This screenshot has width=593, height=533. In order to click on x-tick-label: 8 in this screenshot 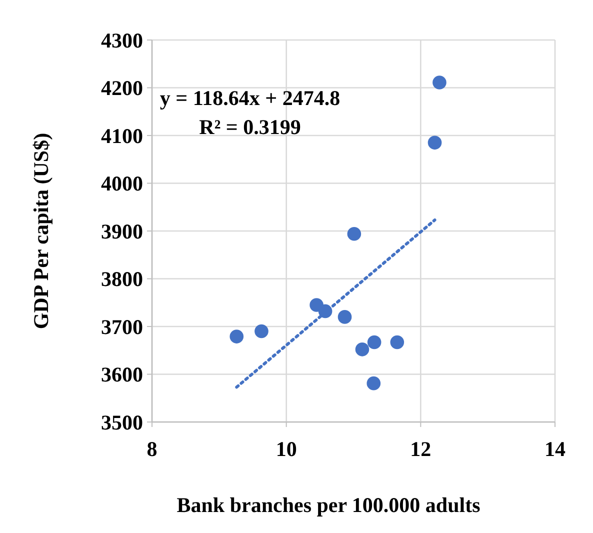, I will do `click(152, 449)`.